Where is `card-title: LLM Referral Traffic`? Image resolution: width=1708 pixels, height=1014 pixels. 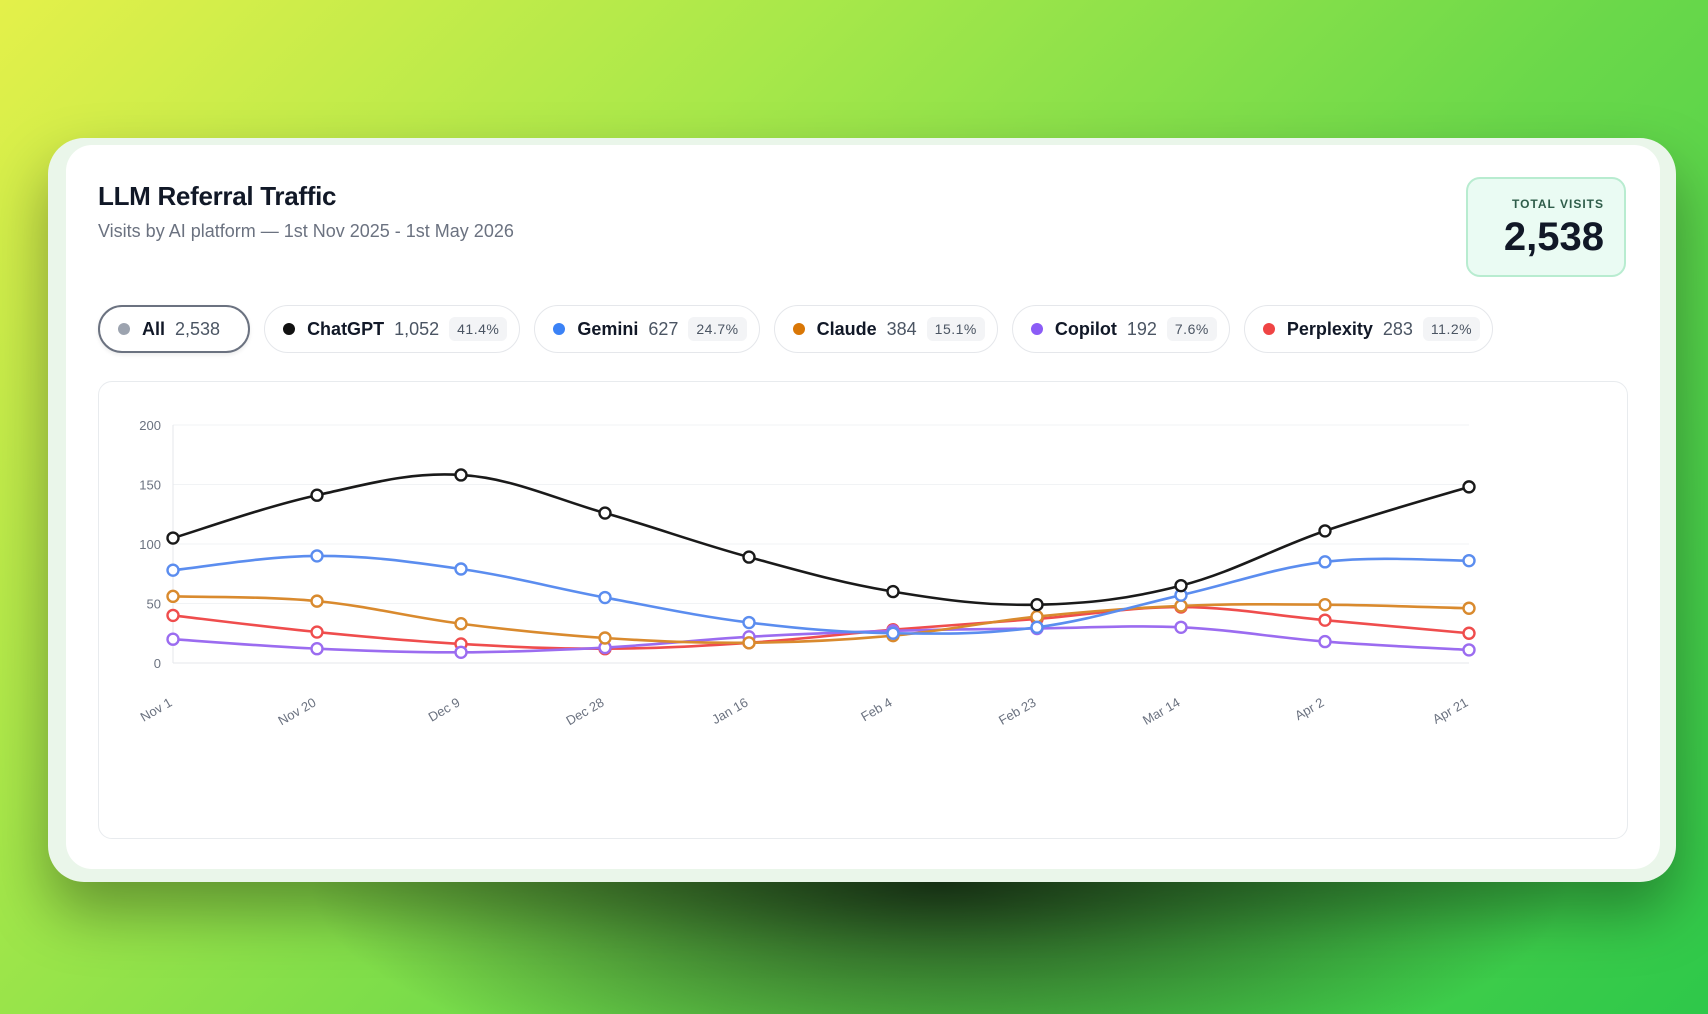
card-title: LLM Referral Traffic is located at coordinates (217, 196).